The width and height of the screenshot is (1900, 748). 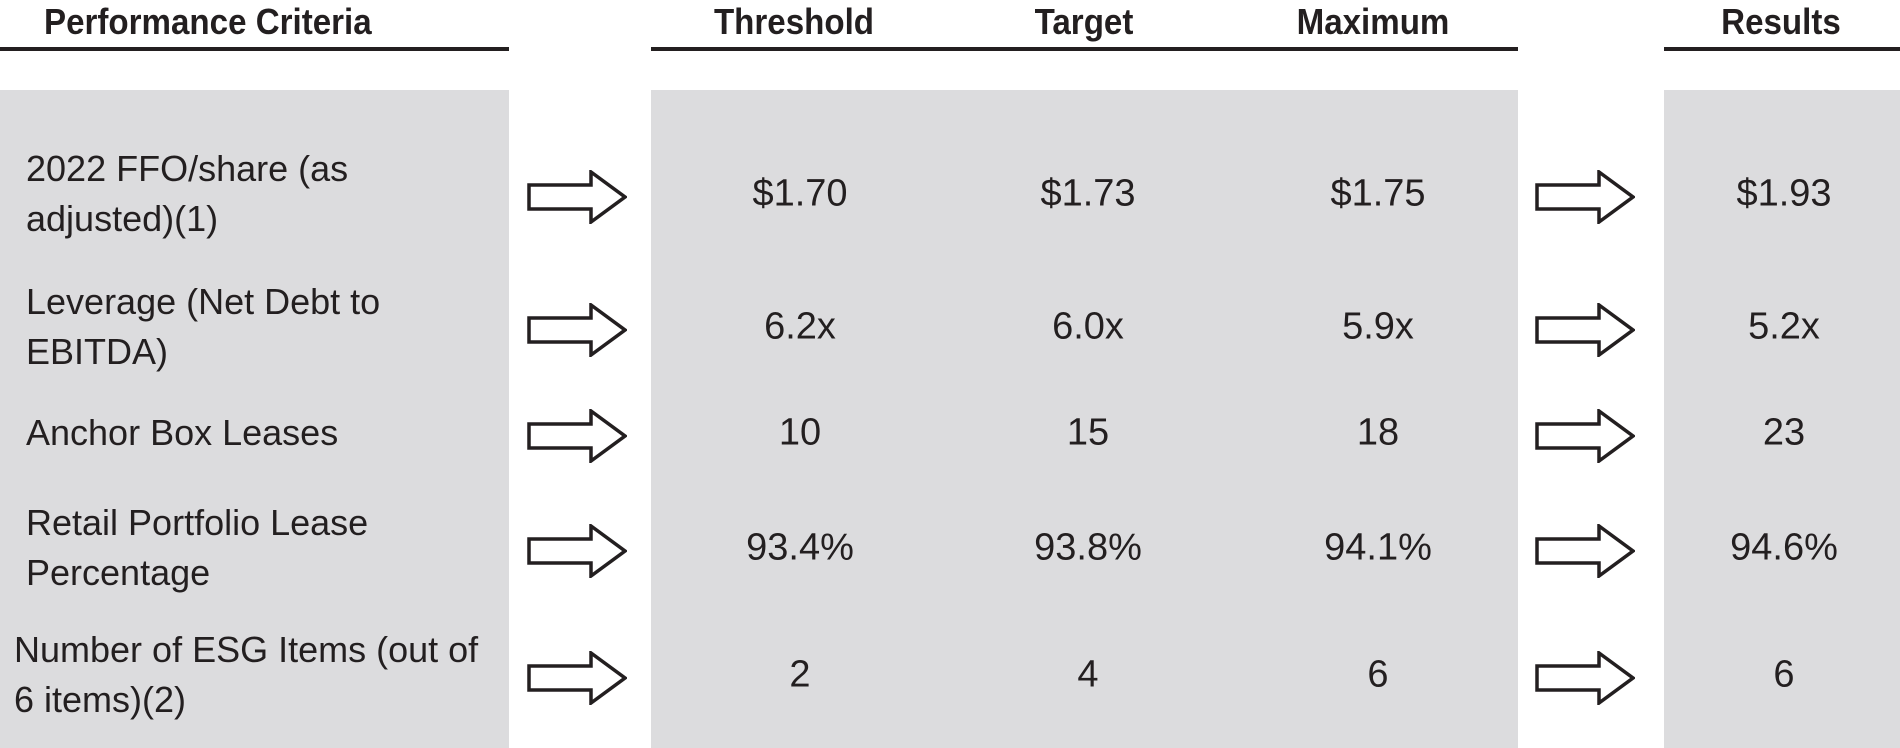 What do you see at coordinates (1088, 547) in the screenshot?
I see `target-value: 93.8%` at bounding box center [1088, 547].